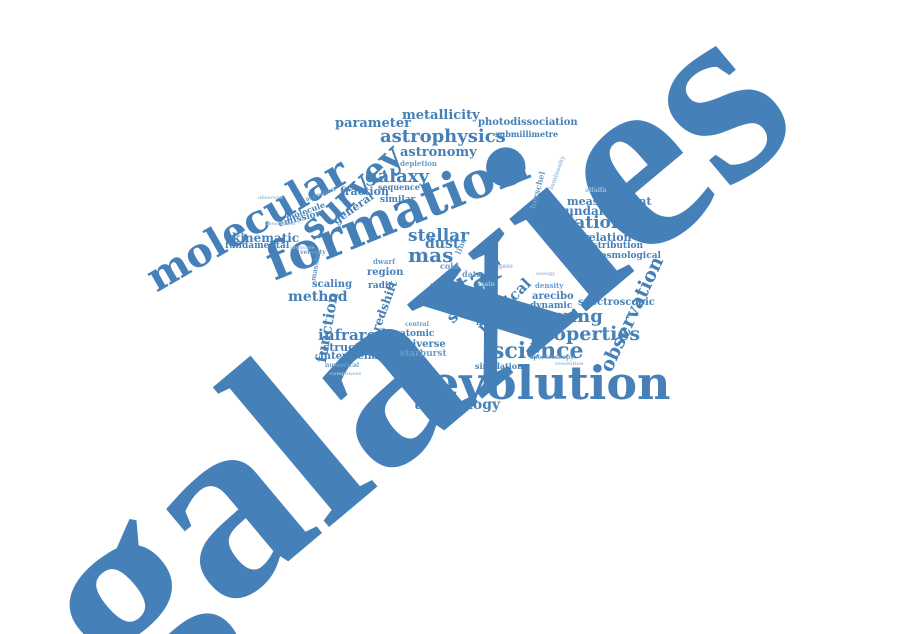  Describe the element at coordinates (398, 200) in the screenshot. I see `word-similar: similar` at that location.